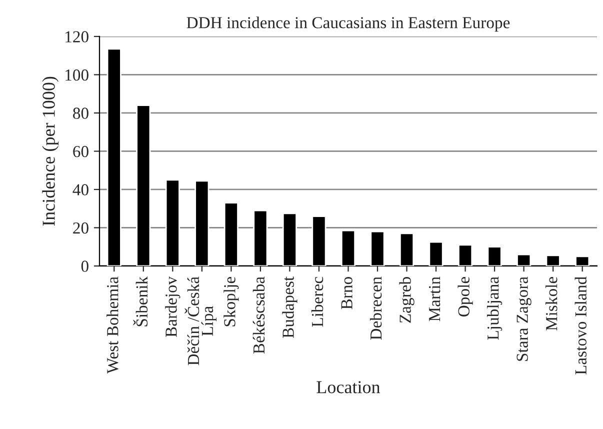 The height and width of the screenshot is (429, 603). I want to click on x-tick-label: Budapest, so click(290, 307).